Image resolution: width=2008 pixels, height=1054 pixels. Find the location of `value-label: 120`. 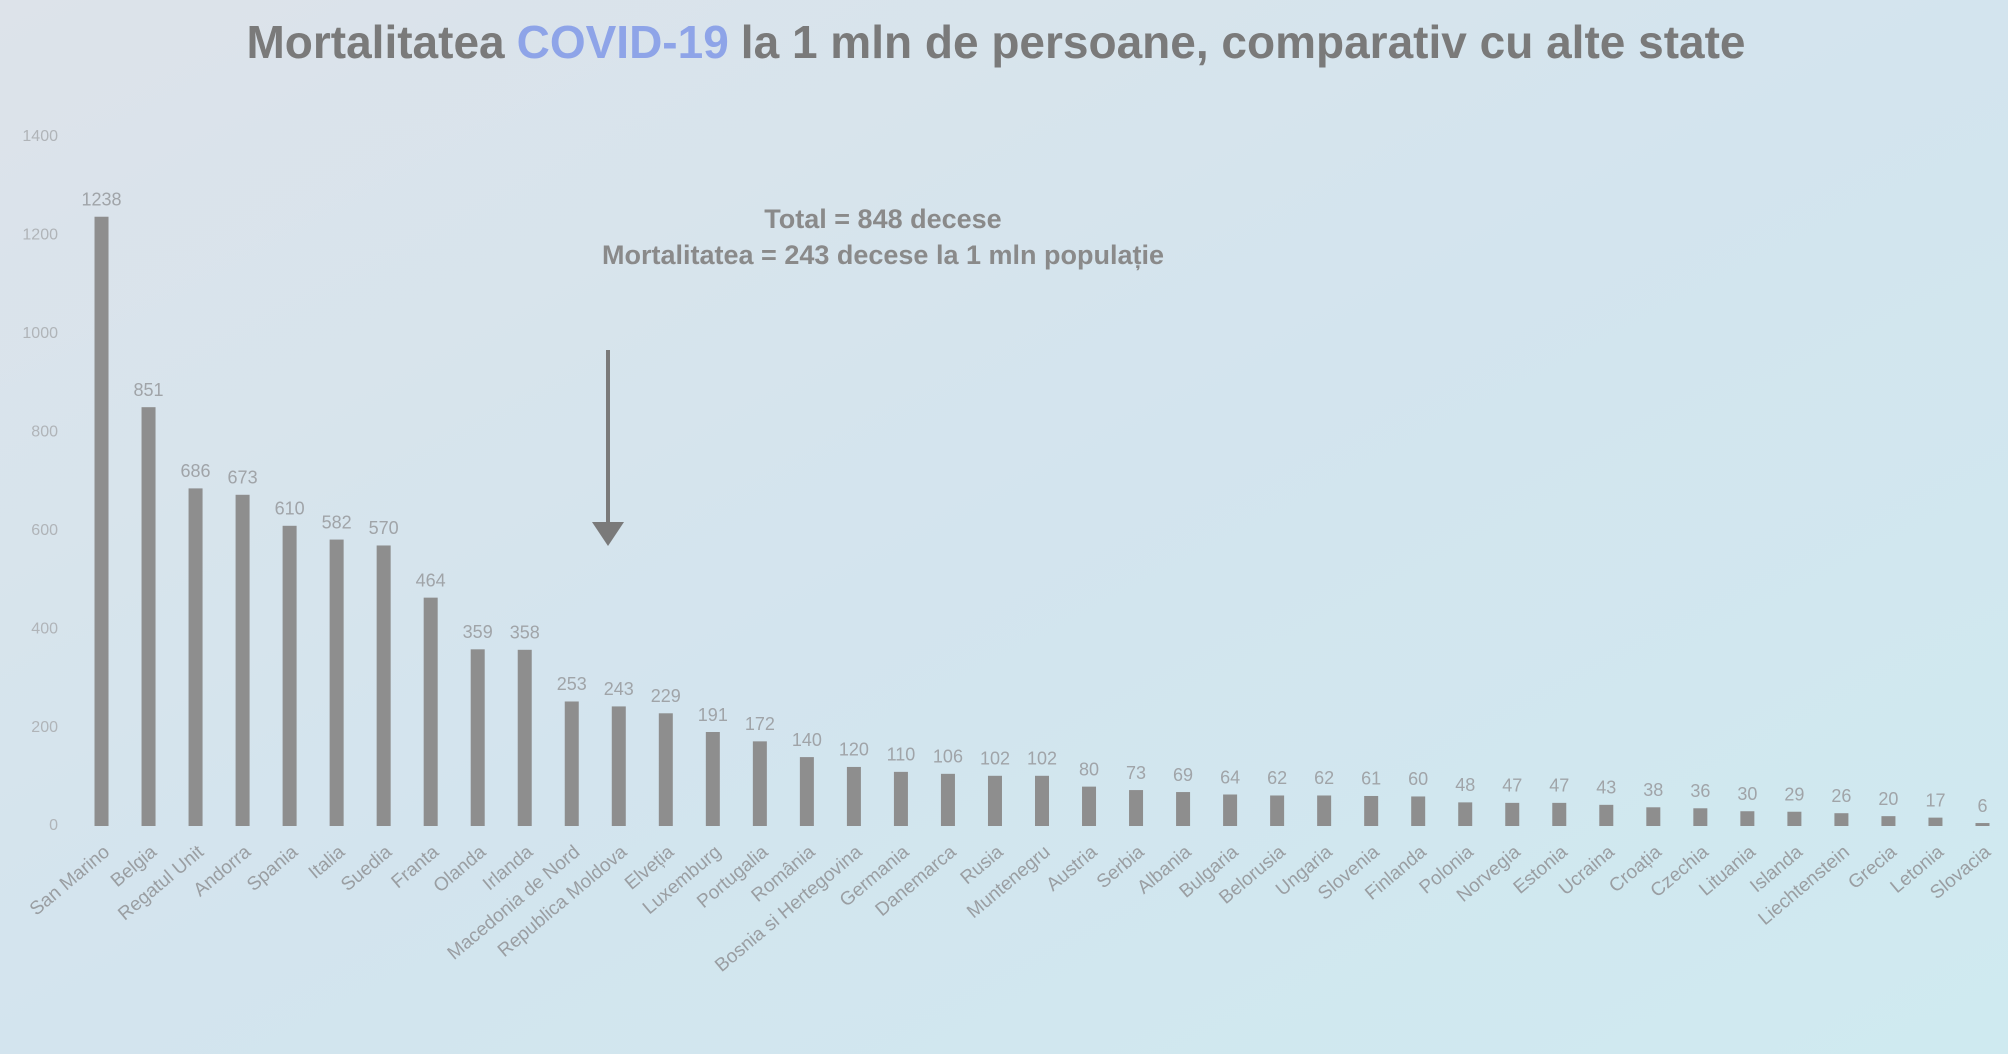

value-label: 120 is located at coordinates (854, 750).